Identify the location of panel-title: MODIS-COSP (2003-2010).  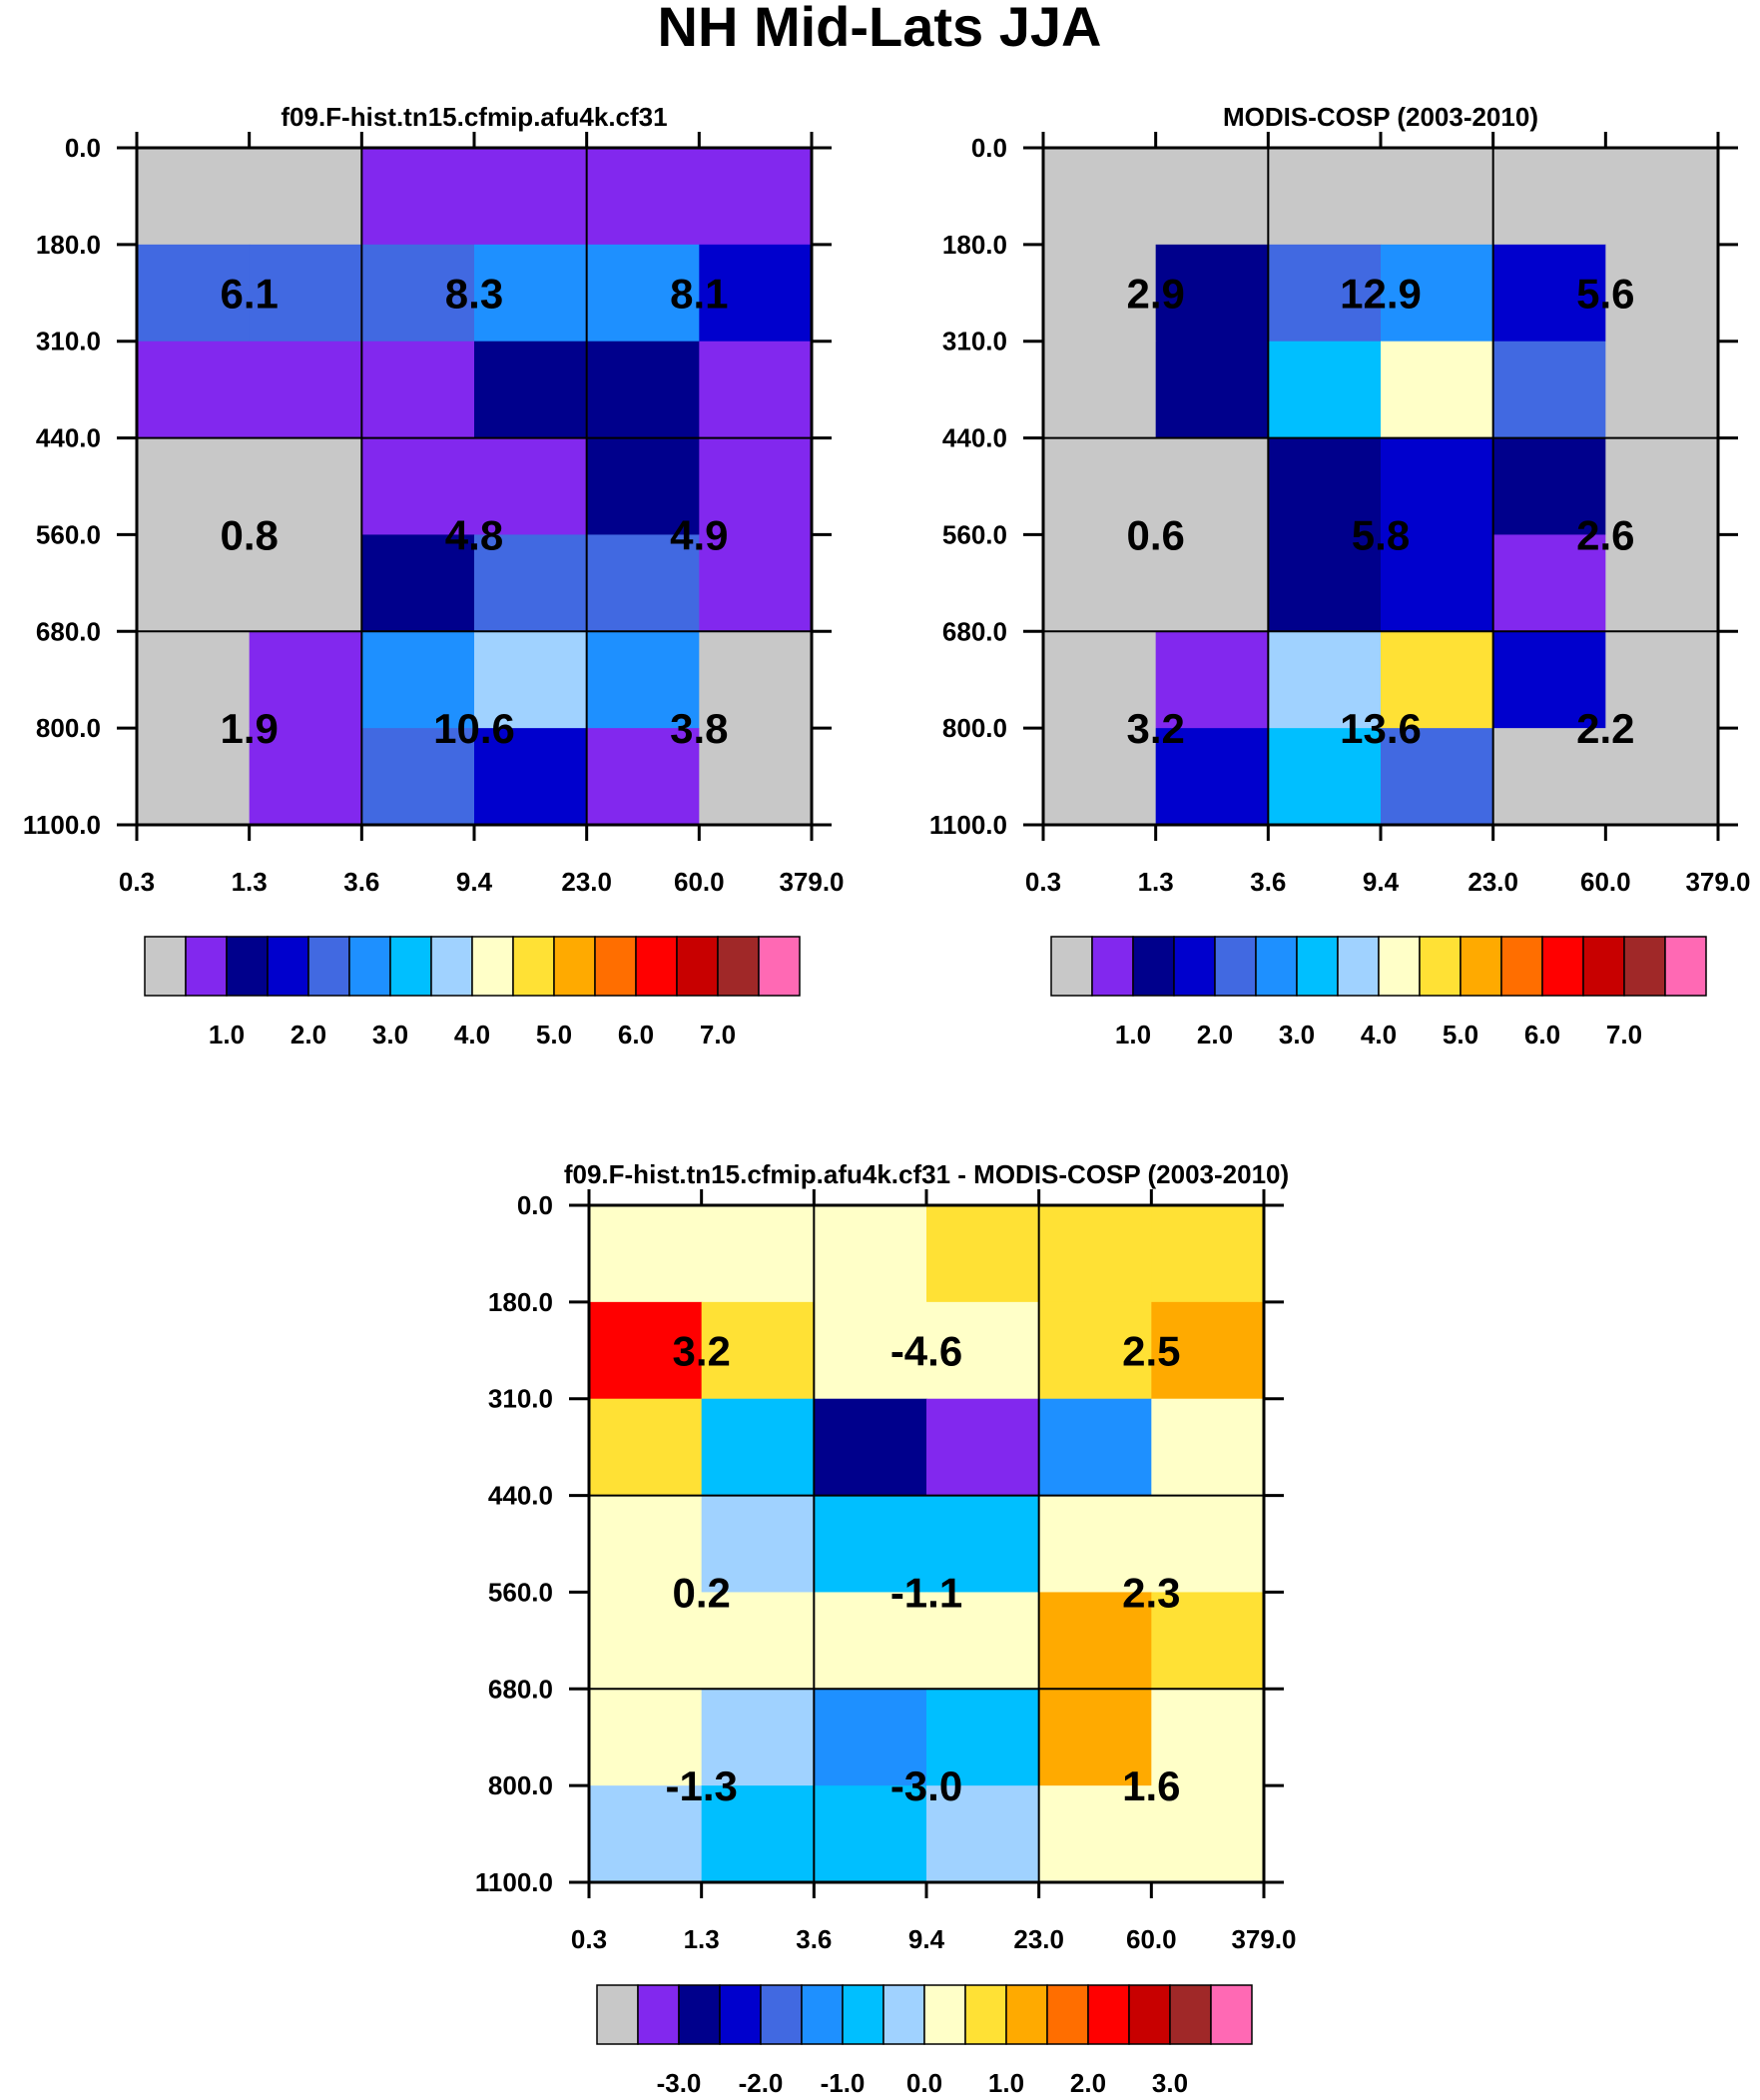
(1381, 117).